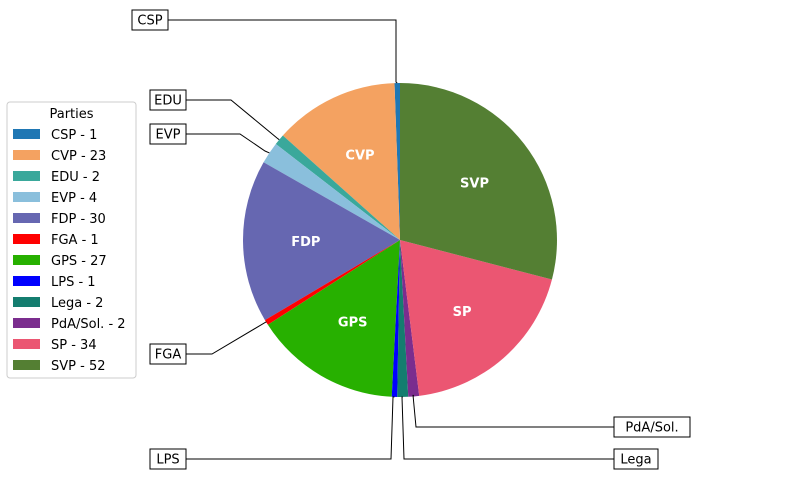 This screenshot has width=800, height=480. What do you see at coordinates (337, 187) in the screenshot?
I see `pie-slice-edu` at bounding box center [337, 187].